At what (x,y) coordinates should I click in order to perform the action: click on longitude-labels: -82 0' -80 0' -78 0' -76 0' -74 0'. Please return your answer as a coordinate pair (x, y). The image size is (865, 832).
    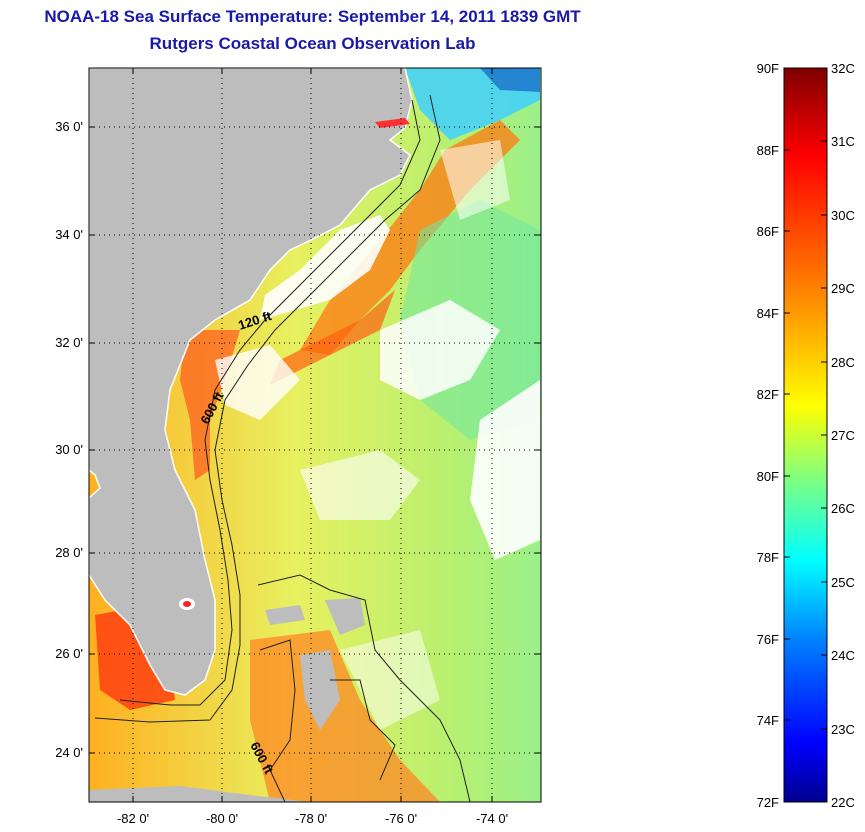
    Looking at the image, I should click on (312, 818).